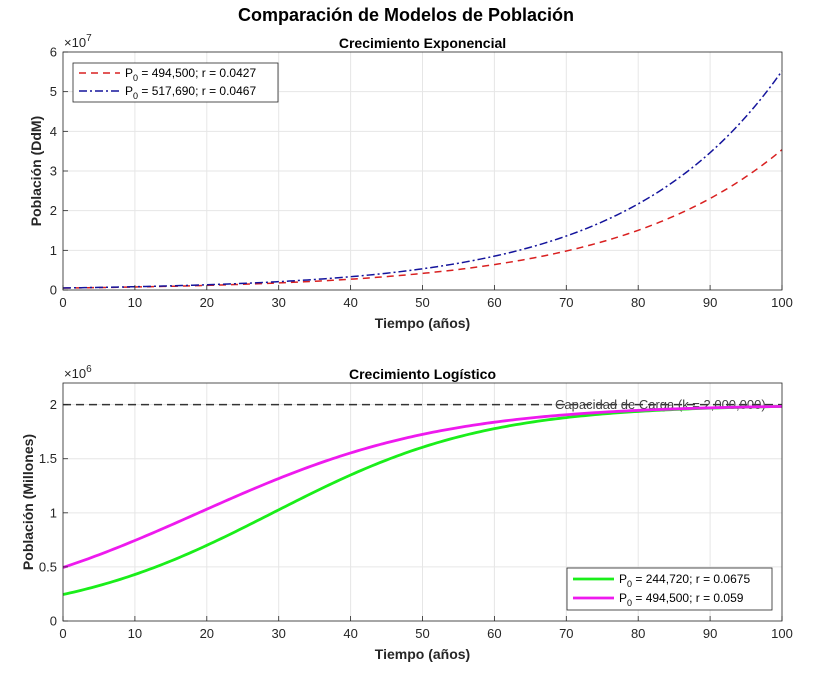 This screenshot has height=687, width=818. Describe the element at coordinates (190, 92) in the screenshot. I see `legend-label-series-2: P0 = 517,690; r = 0.0467` at that location.